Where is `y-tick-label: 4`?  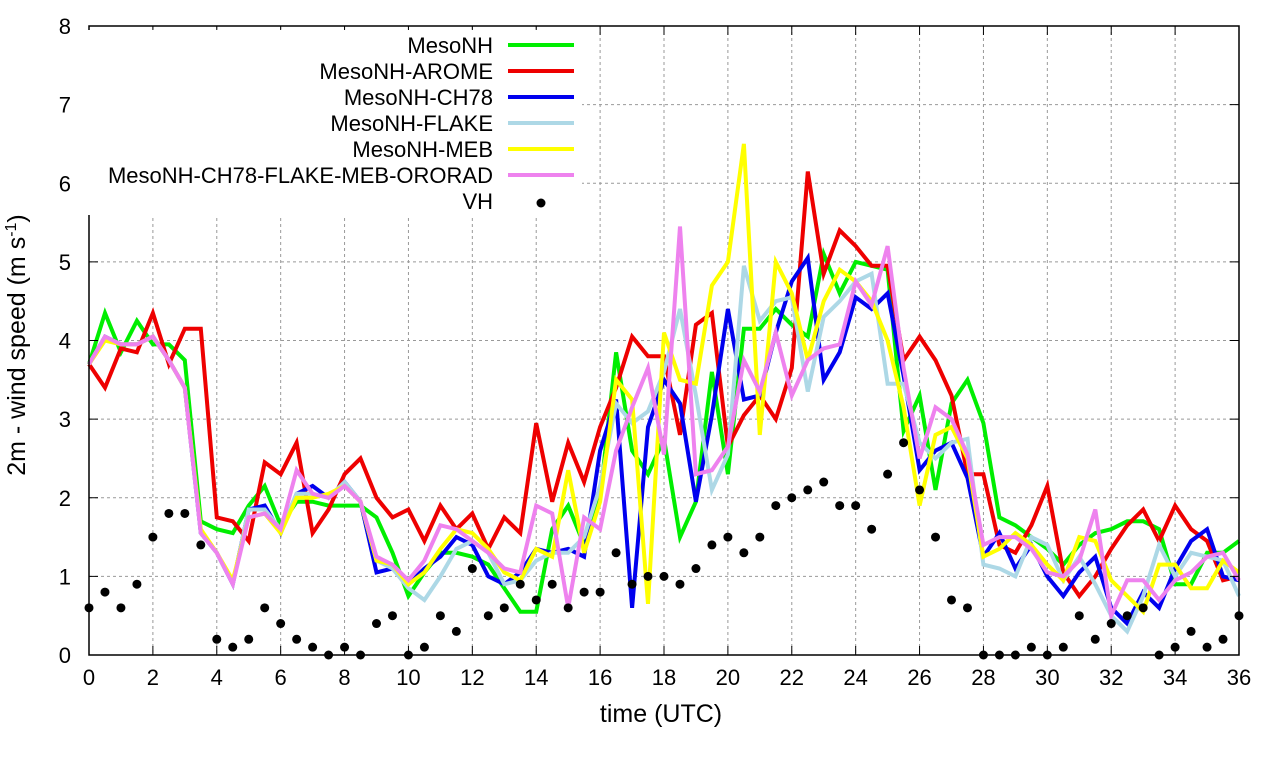
y-tick-label: 4 is located at coordinates (65, 341).